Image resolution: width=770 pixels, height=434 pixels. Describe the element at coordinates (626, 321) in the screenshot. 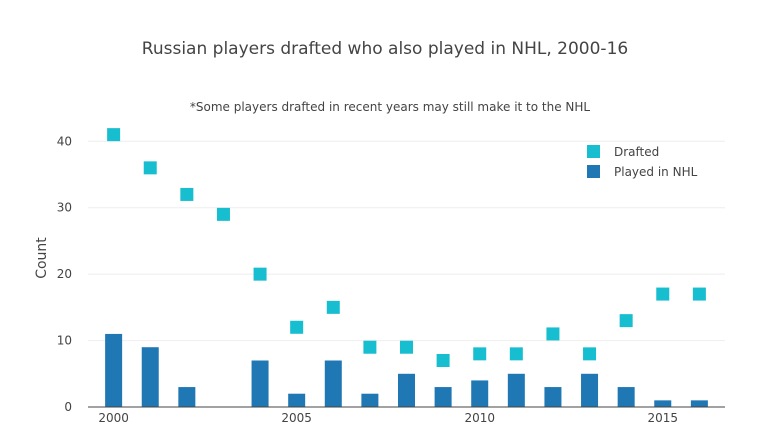

I see `point-drafted-2014` at that location.